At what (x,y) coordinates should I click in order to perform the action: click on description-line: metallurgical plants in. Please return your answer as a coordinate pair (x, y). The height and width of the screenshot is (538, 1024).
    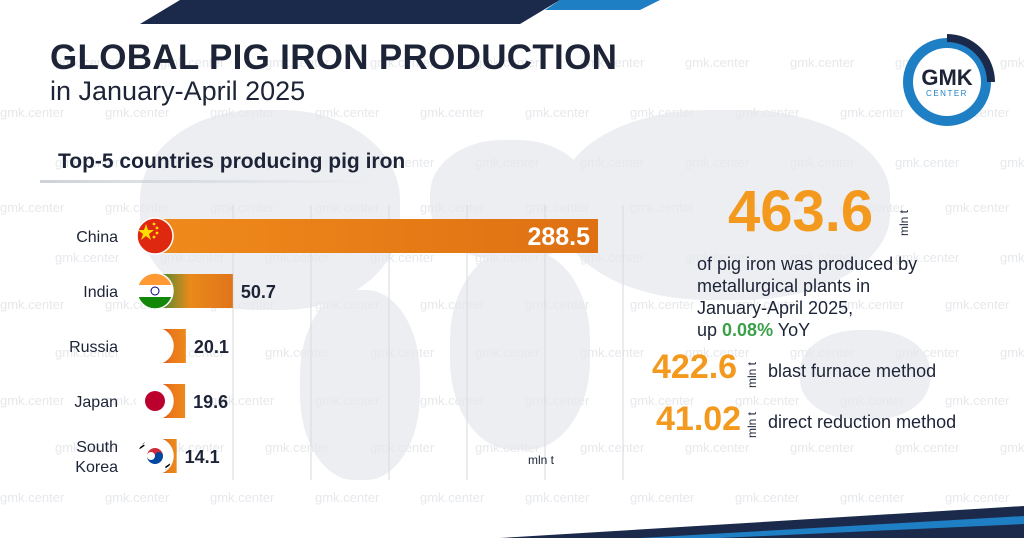
    Looking at the image, I should click on (784, 286).